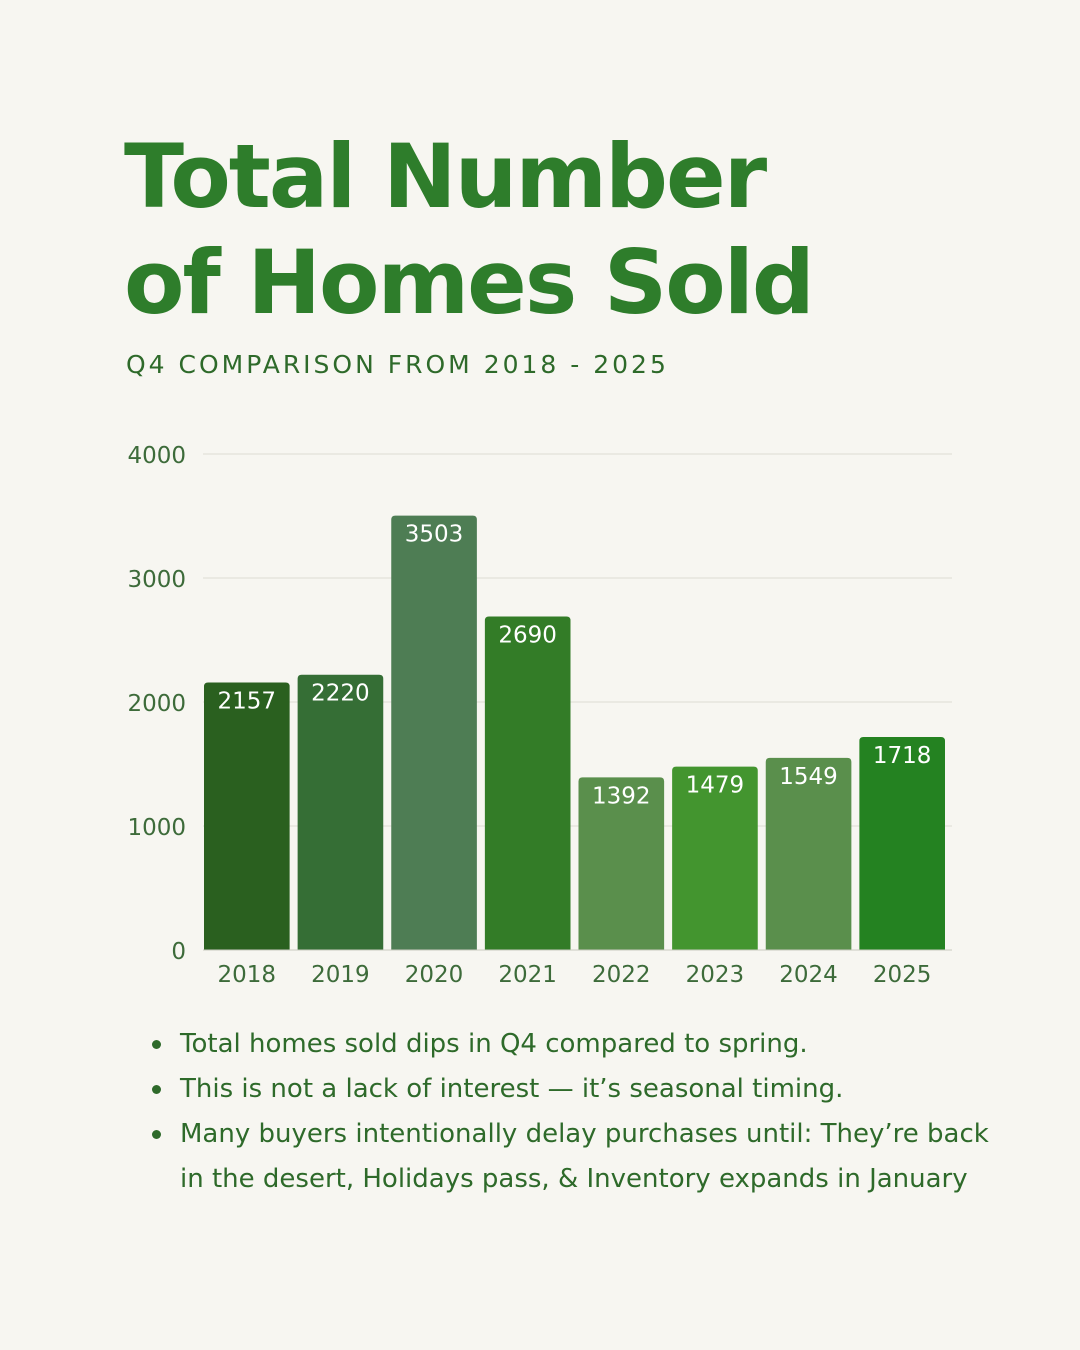 This screenshot has width=1080, height=1350. I want to click on x-tick-label: 2023, so click(715, 975).